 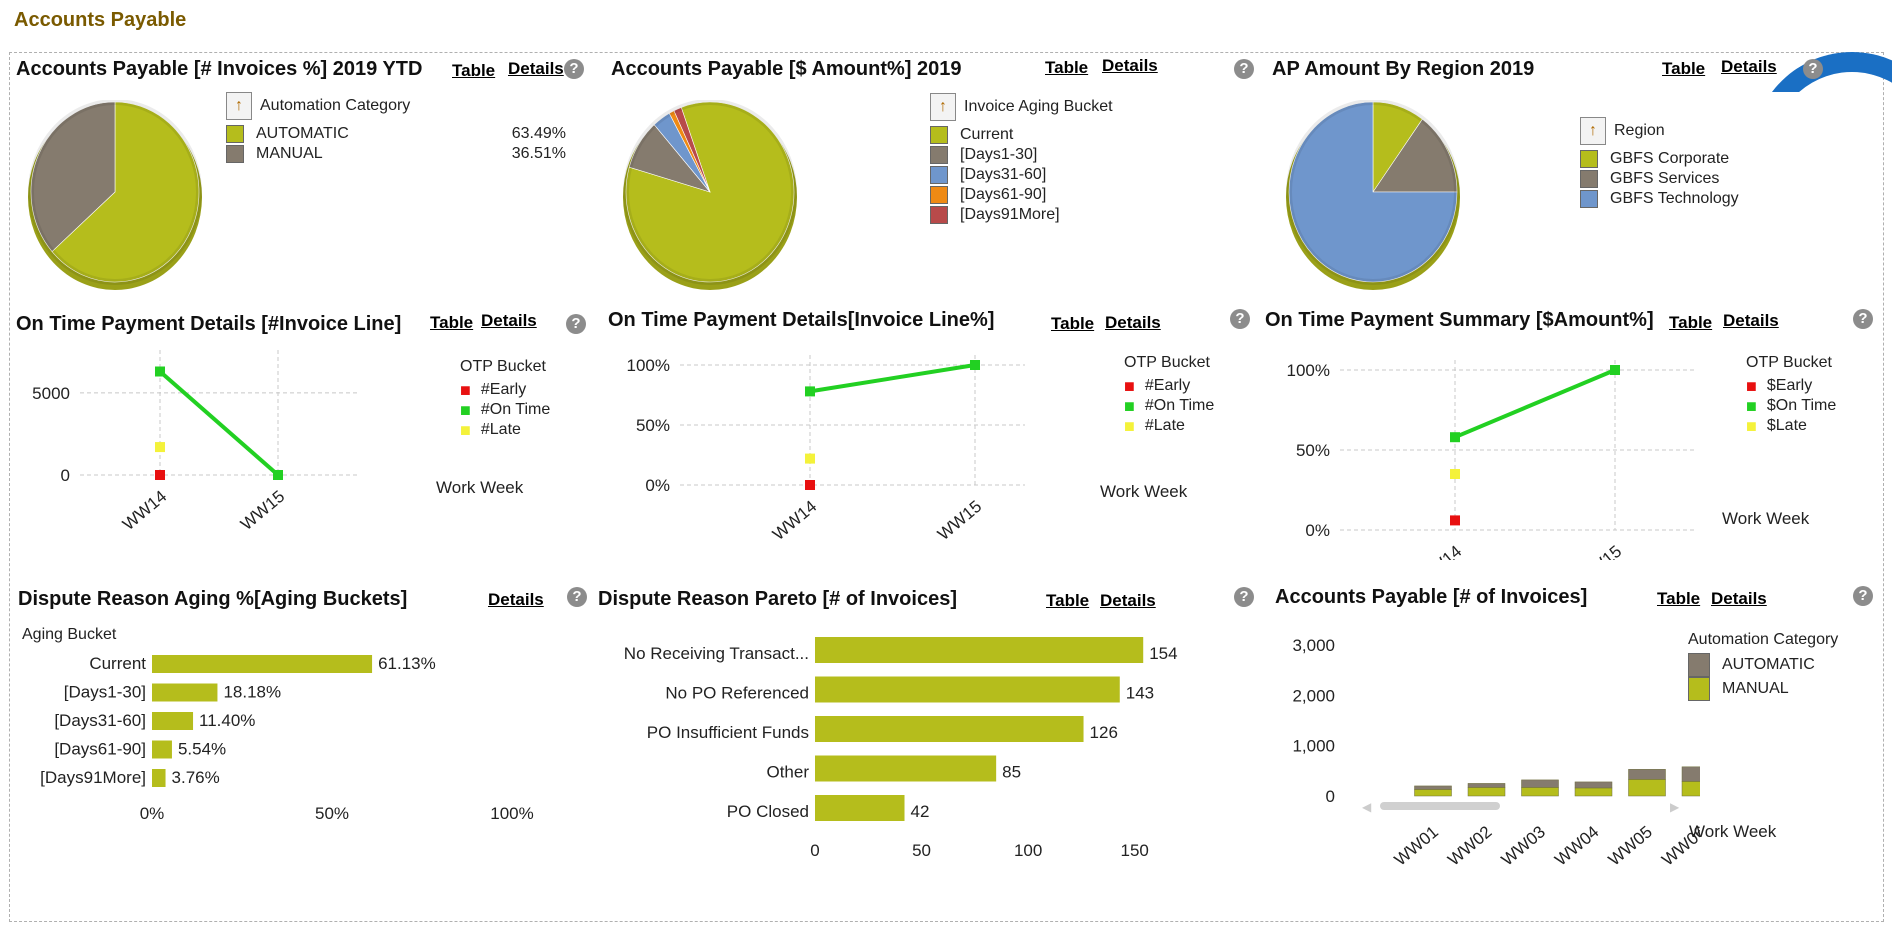 I want to click on y-tick-label: 0, so click(x=1330, y=796).